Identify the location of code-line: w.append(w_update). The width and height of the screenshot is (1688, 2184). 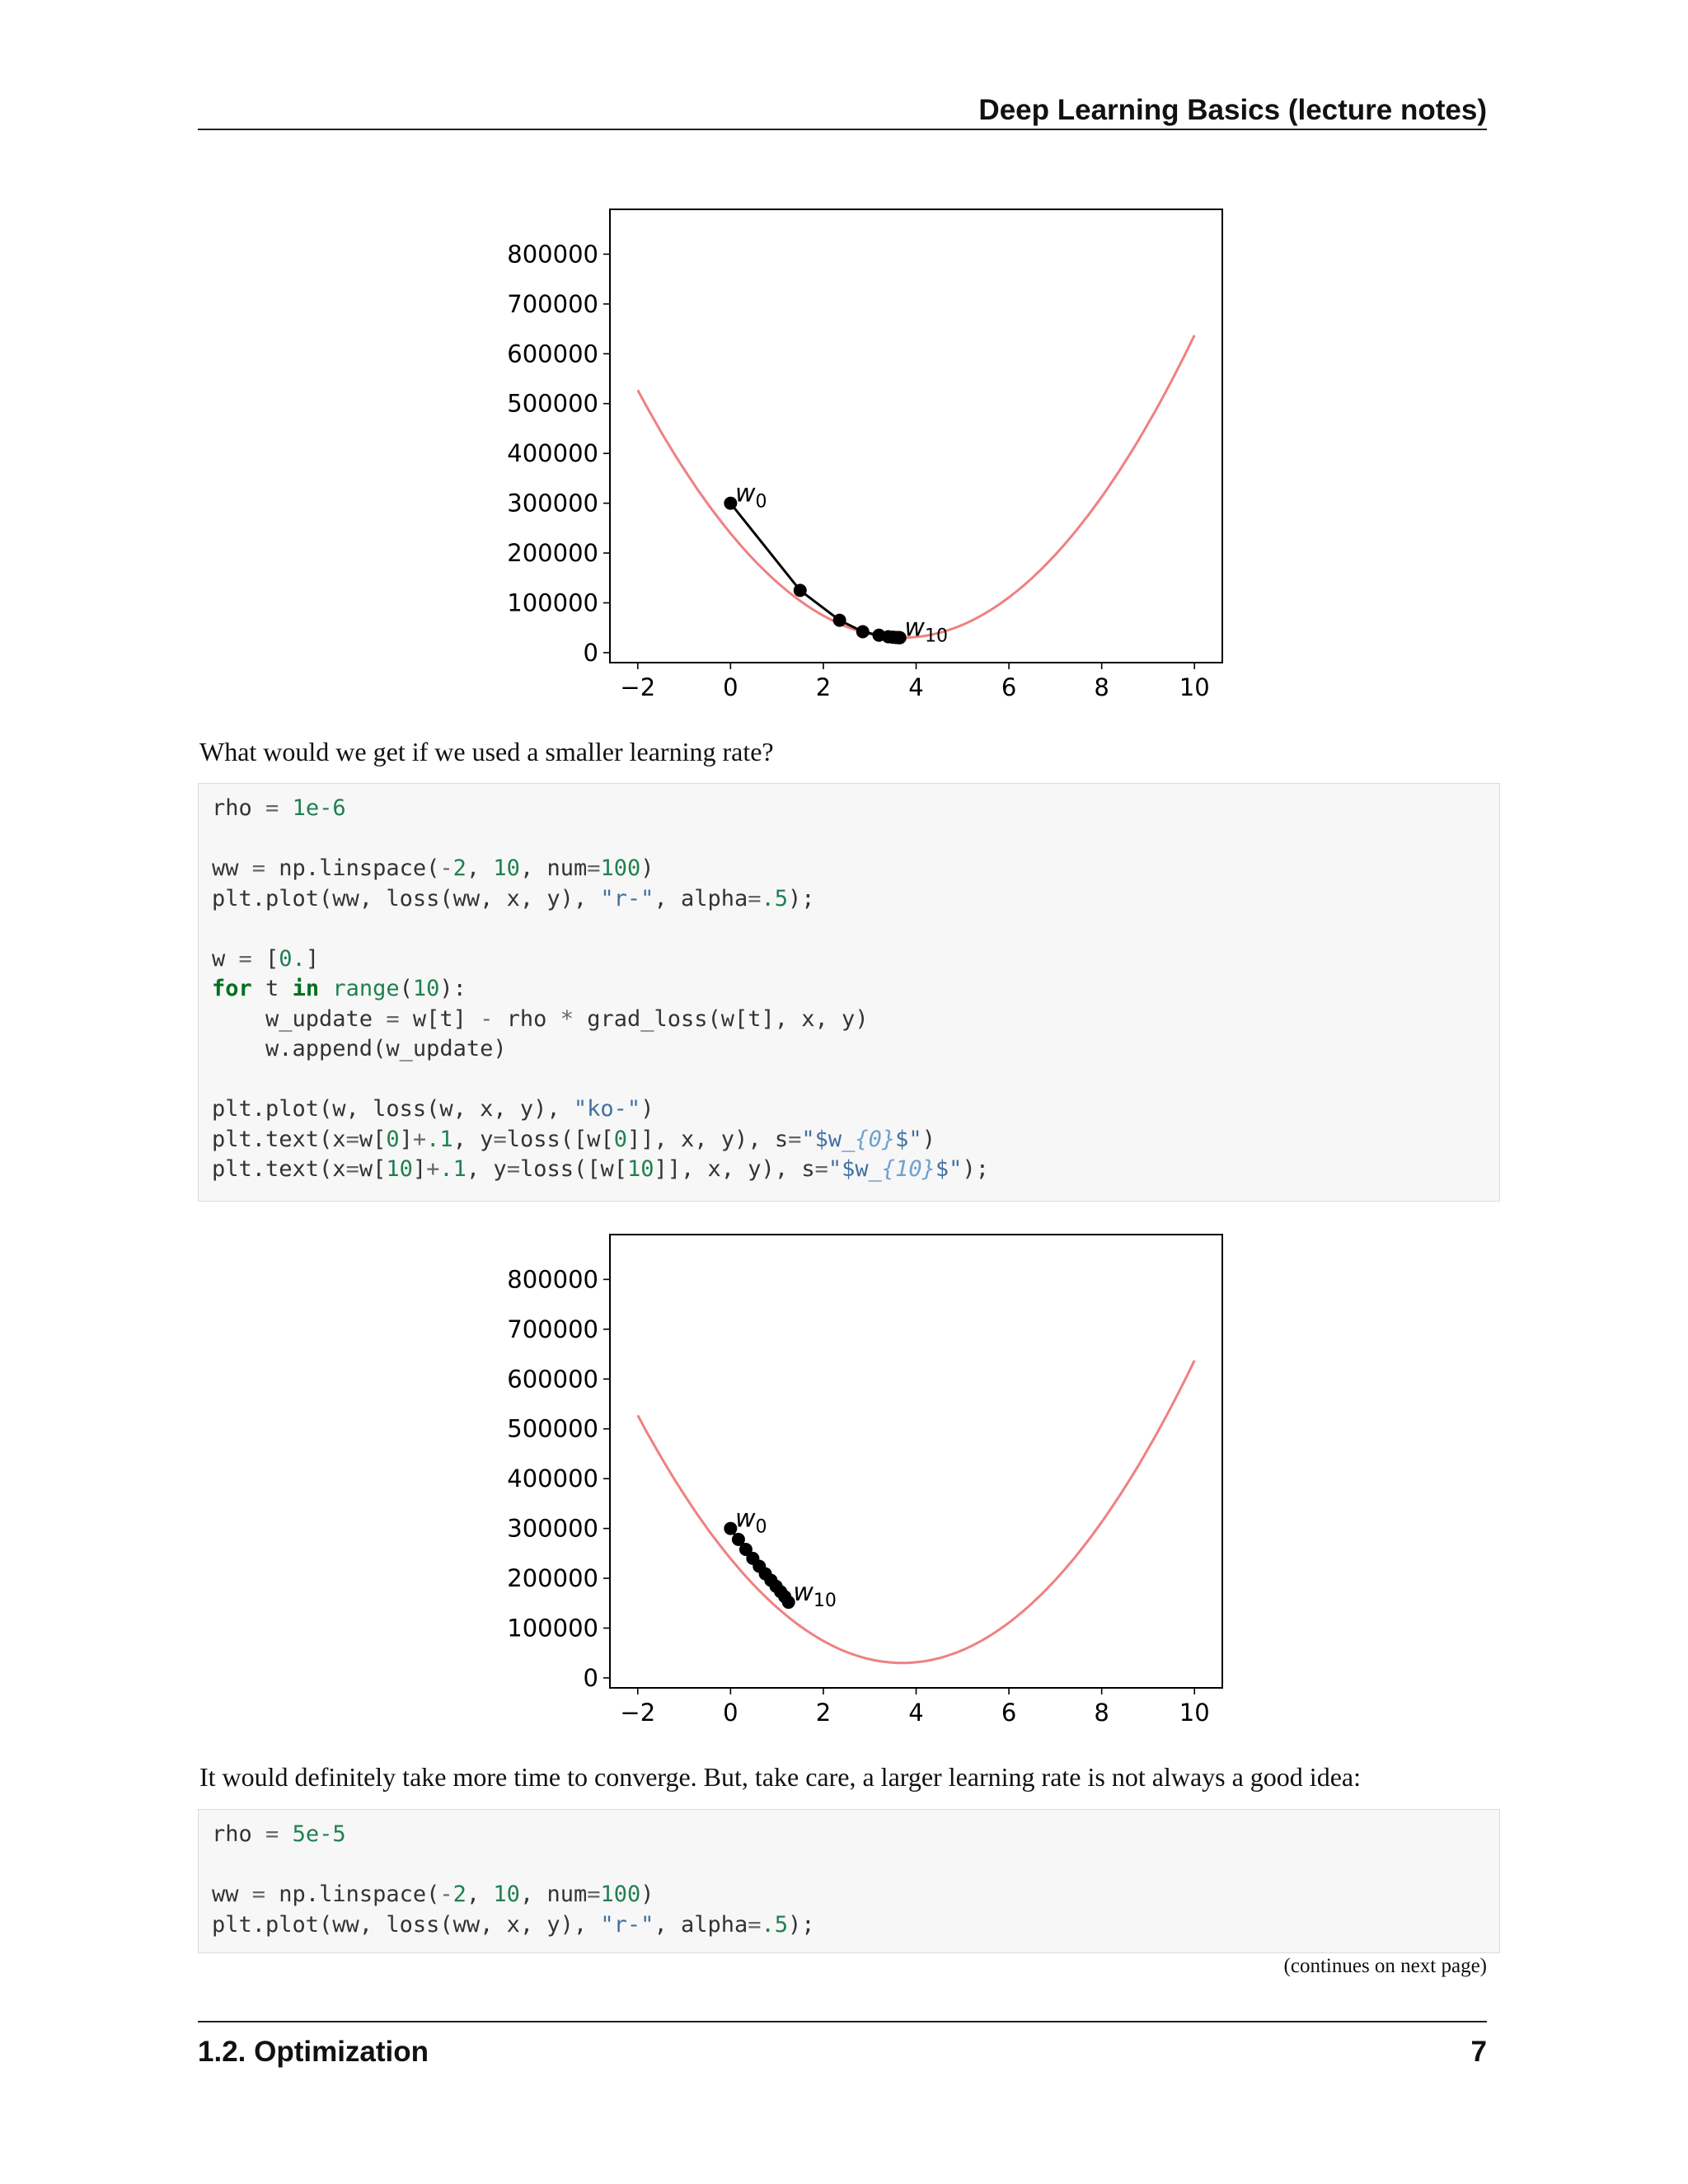
(386, 1049).